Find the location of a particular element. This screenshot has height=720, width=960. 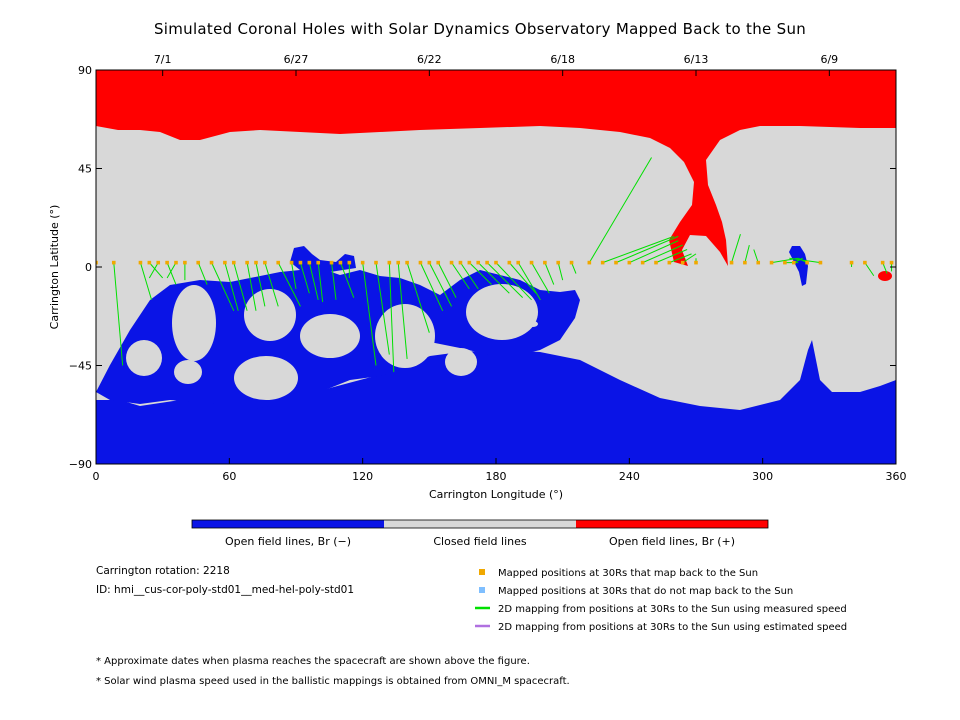

x-tick-label: 180 is located at coordinates (496, 476).